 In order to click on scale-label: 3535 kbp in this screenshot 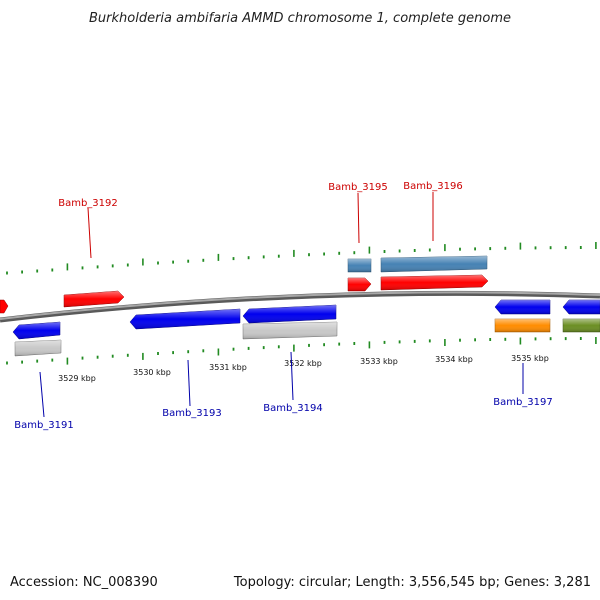, I will do `click(530, 358)`.